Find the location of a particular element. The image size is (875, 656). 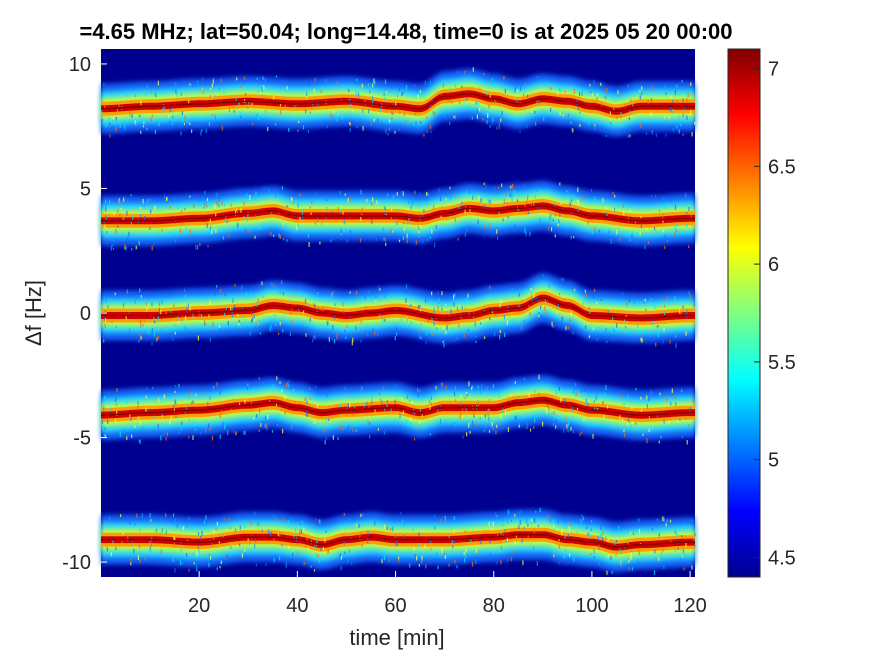

band-ridge is located at coordinates (398, 308).